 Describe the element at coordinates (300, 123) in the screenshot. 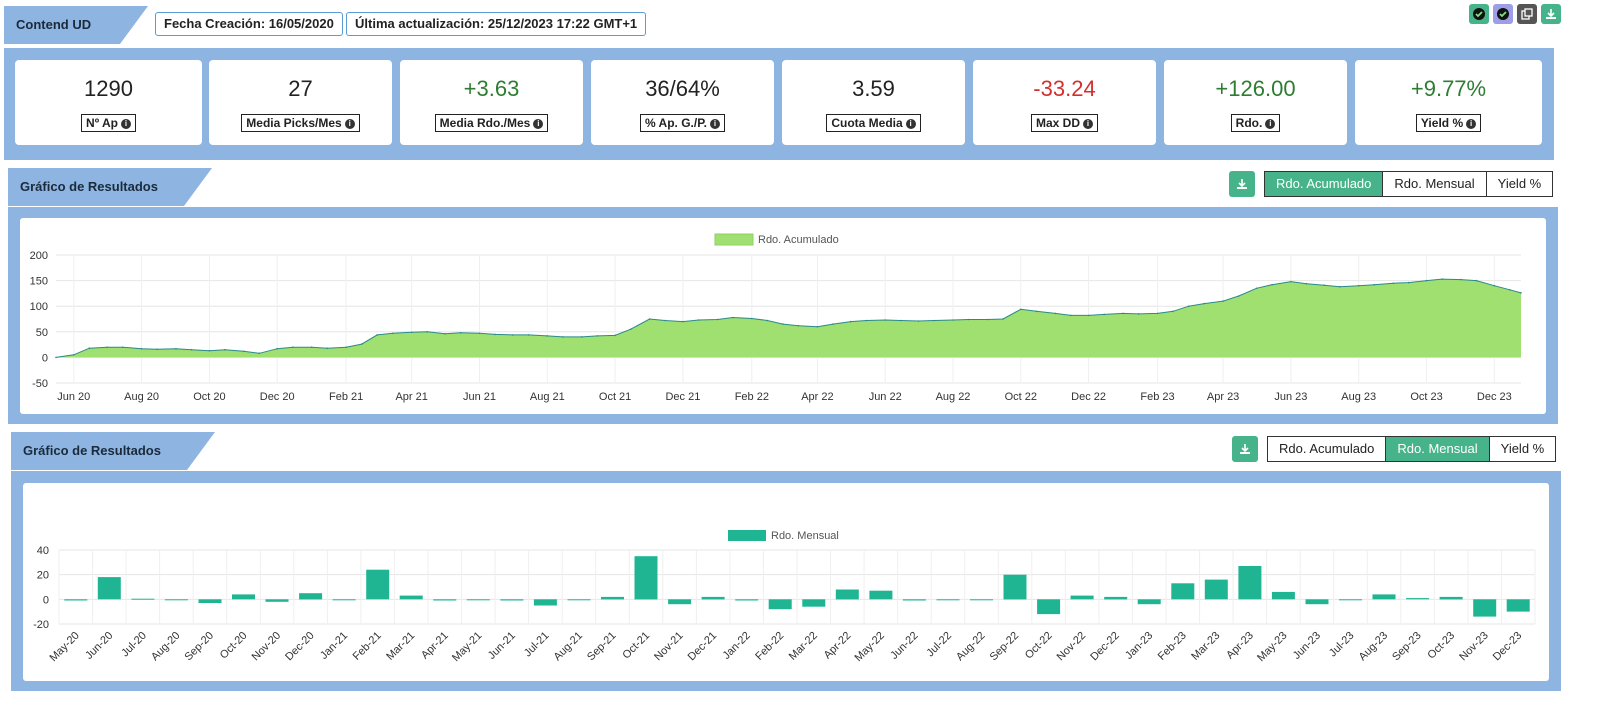

I see `stat-label: Media Picks/Mes i` at that location.